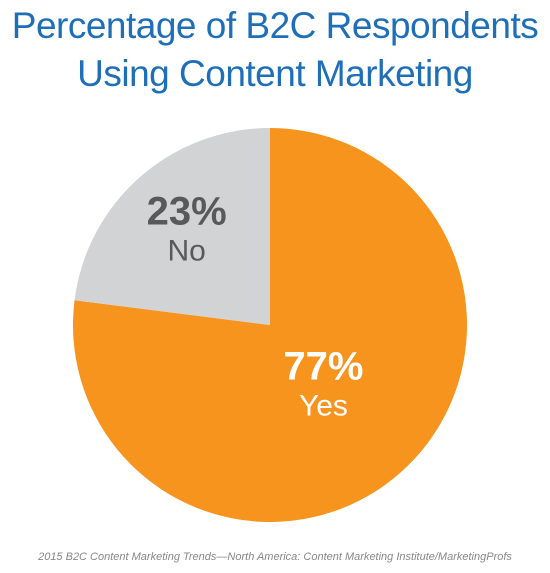  I want to click on chart-title-line-1: Percentage of B2C Respondents, so click(275, 25).